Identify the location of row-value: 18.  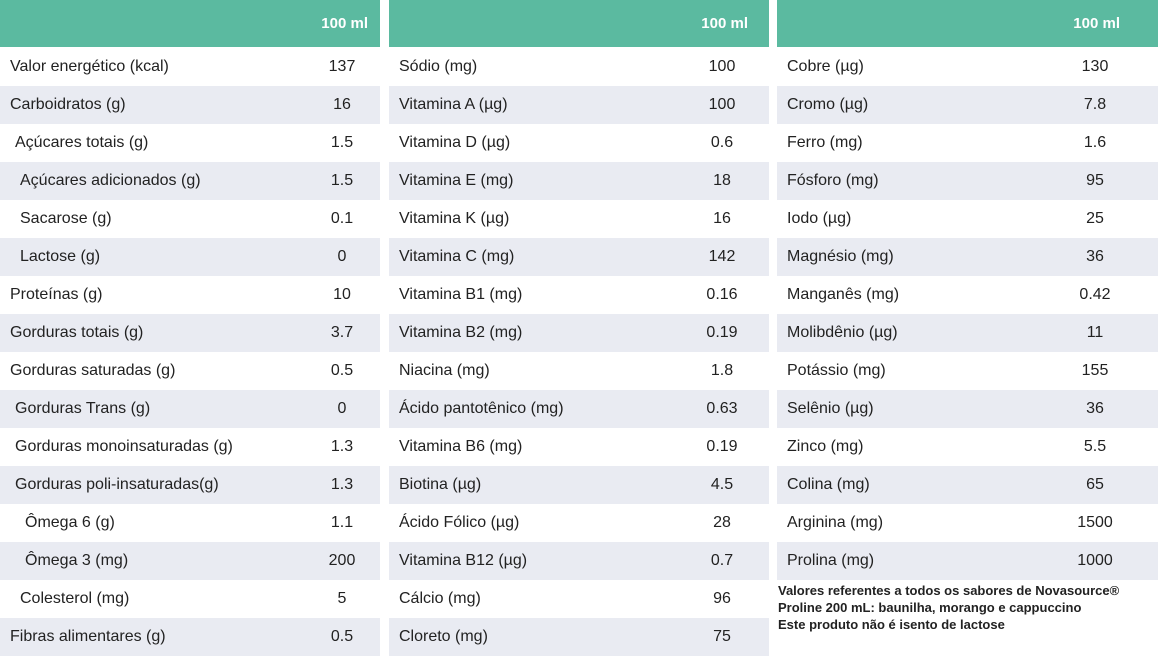
(722, 180).